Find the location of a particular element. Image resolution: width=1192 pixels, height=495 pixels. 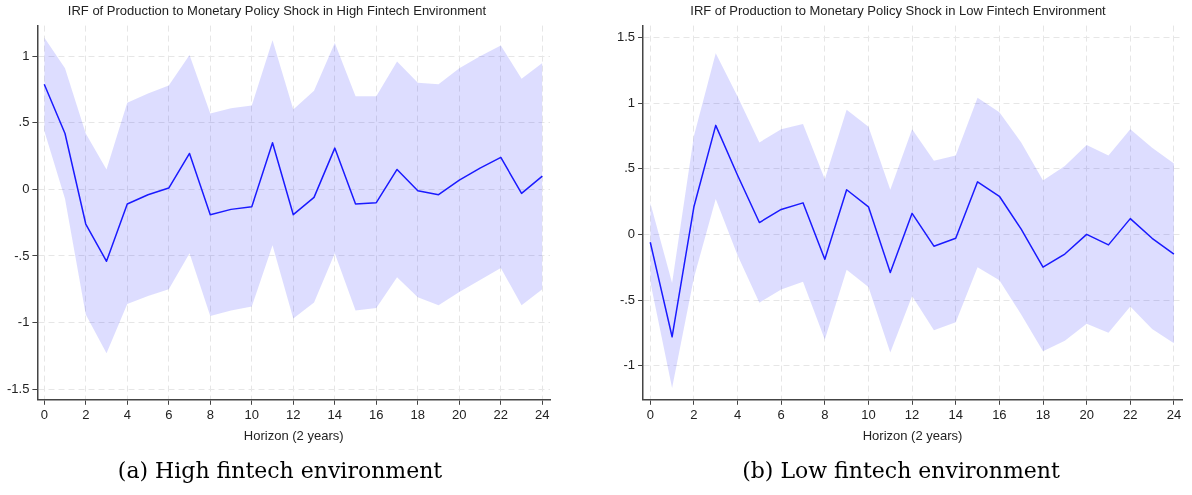

chart-title: IRF of Production to Monetary Policy Shock in Low Fintech Environment is located at coordinates (898, 11).